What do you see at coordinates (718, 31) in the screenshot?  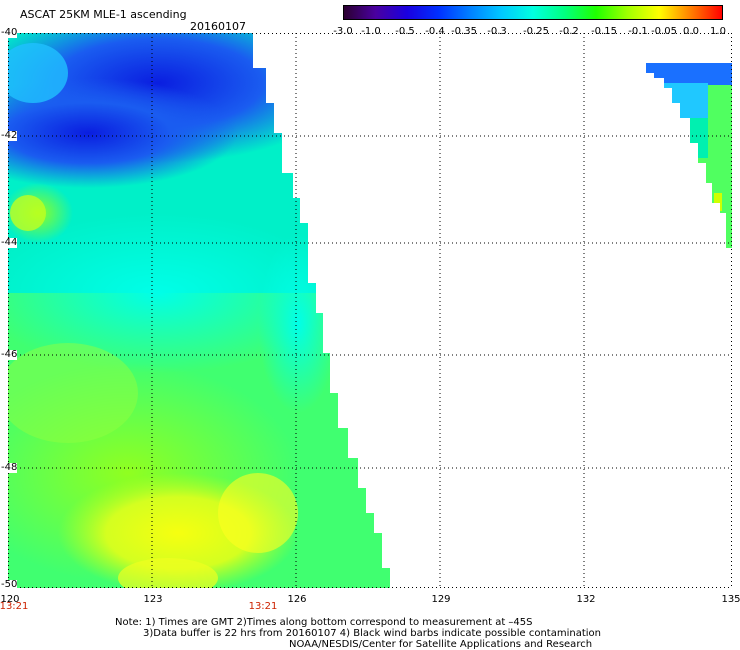 I see `colorbar-tick-label: 1.0` at bounding box center [718, 31].